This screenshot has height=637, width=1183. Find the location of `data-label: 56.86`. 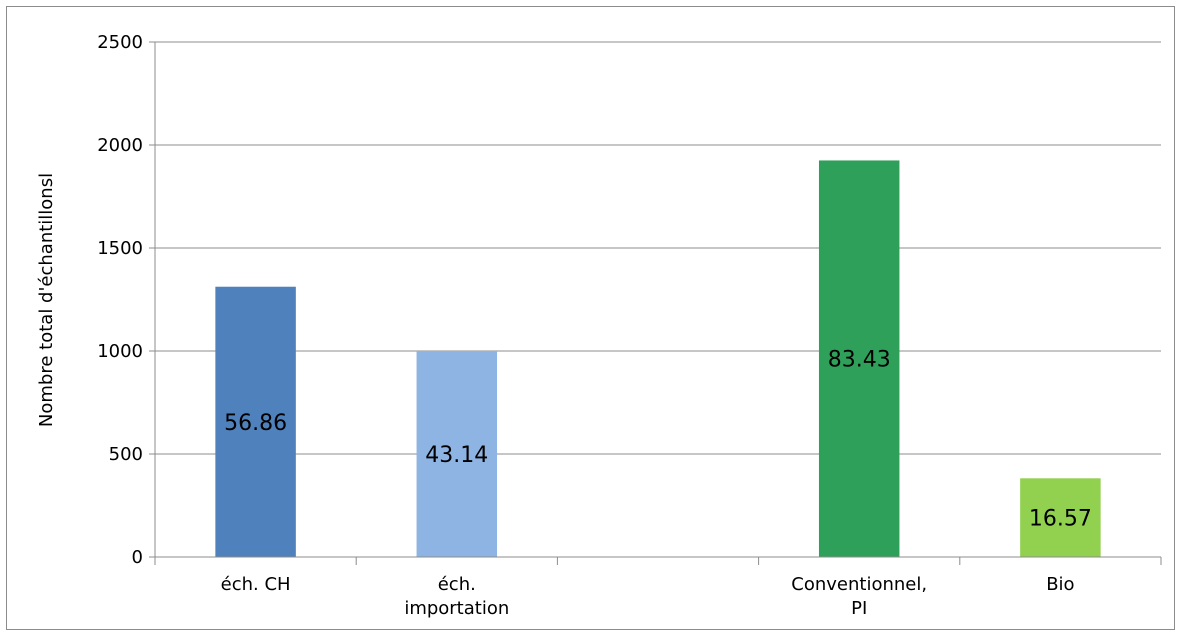

data-label: 56.86 is located at coordinates (255, 423).